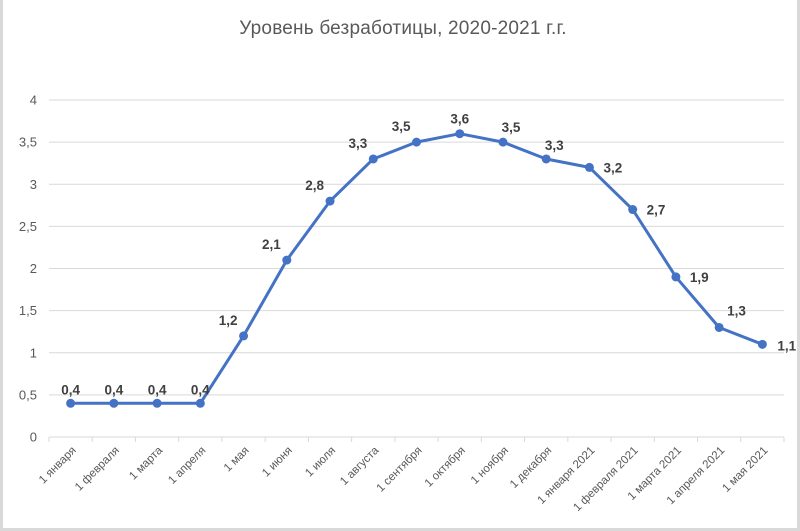 Image resolution: width=800 pixels, height=531 pixels. What do you see at coordinates (33, 100) in the screenshot?
I see `y-tick-label: 4` at bounding box center [33, 100].